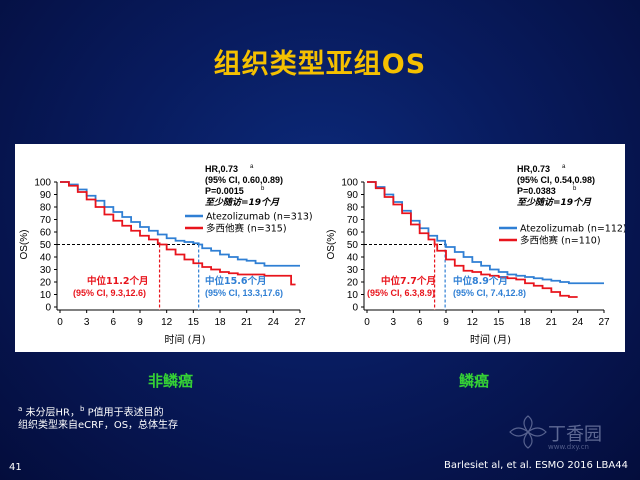 The width and height of the screenshot is (640, 480). Describe the element at coordinates (20, 409) in the screenshot. I see `footnote-sup-a: a` at that location.